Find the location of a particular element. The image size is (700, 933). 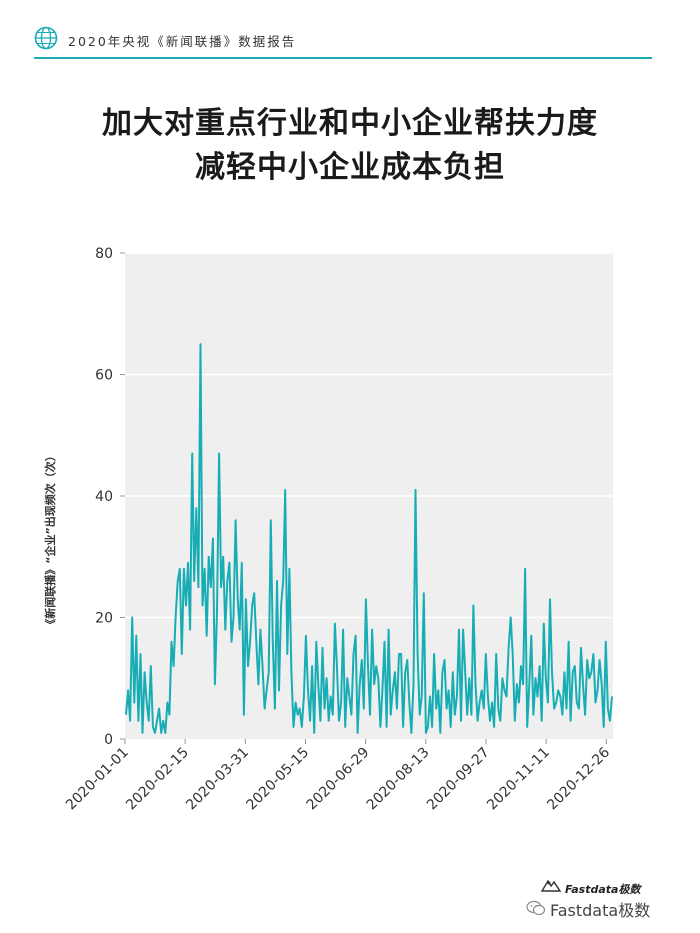

y-tick-label: 20 is located at coordinates (104, 619).